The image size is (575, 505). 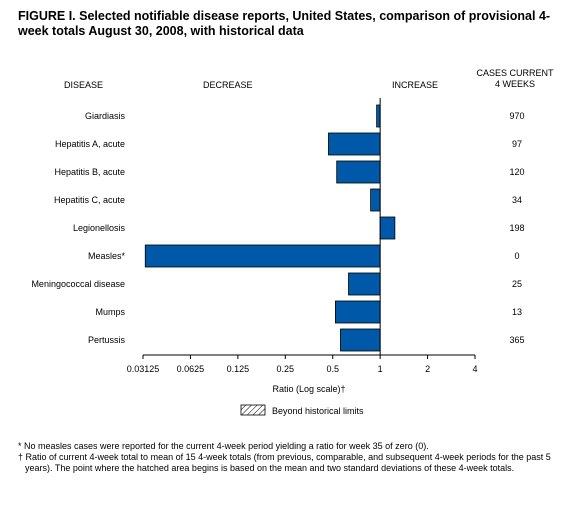 What do you see at coordinates (474, 369) in the screenshot?
I see `x-tick-label: 4` at bounding box center [474, 369].